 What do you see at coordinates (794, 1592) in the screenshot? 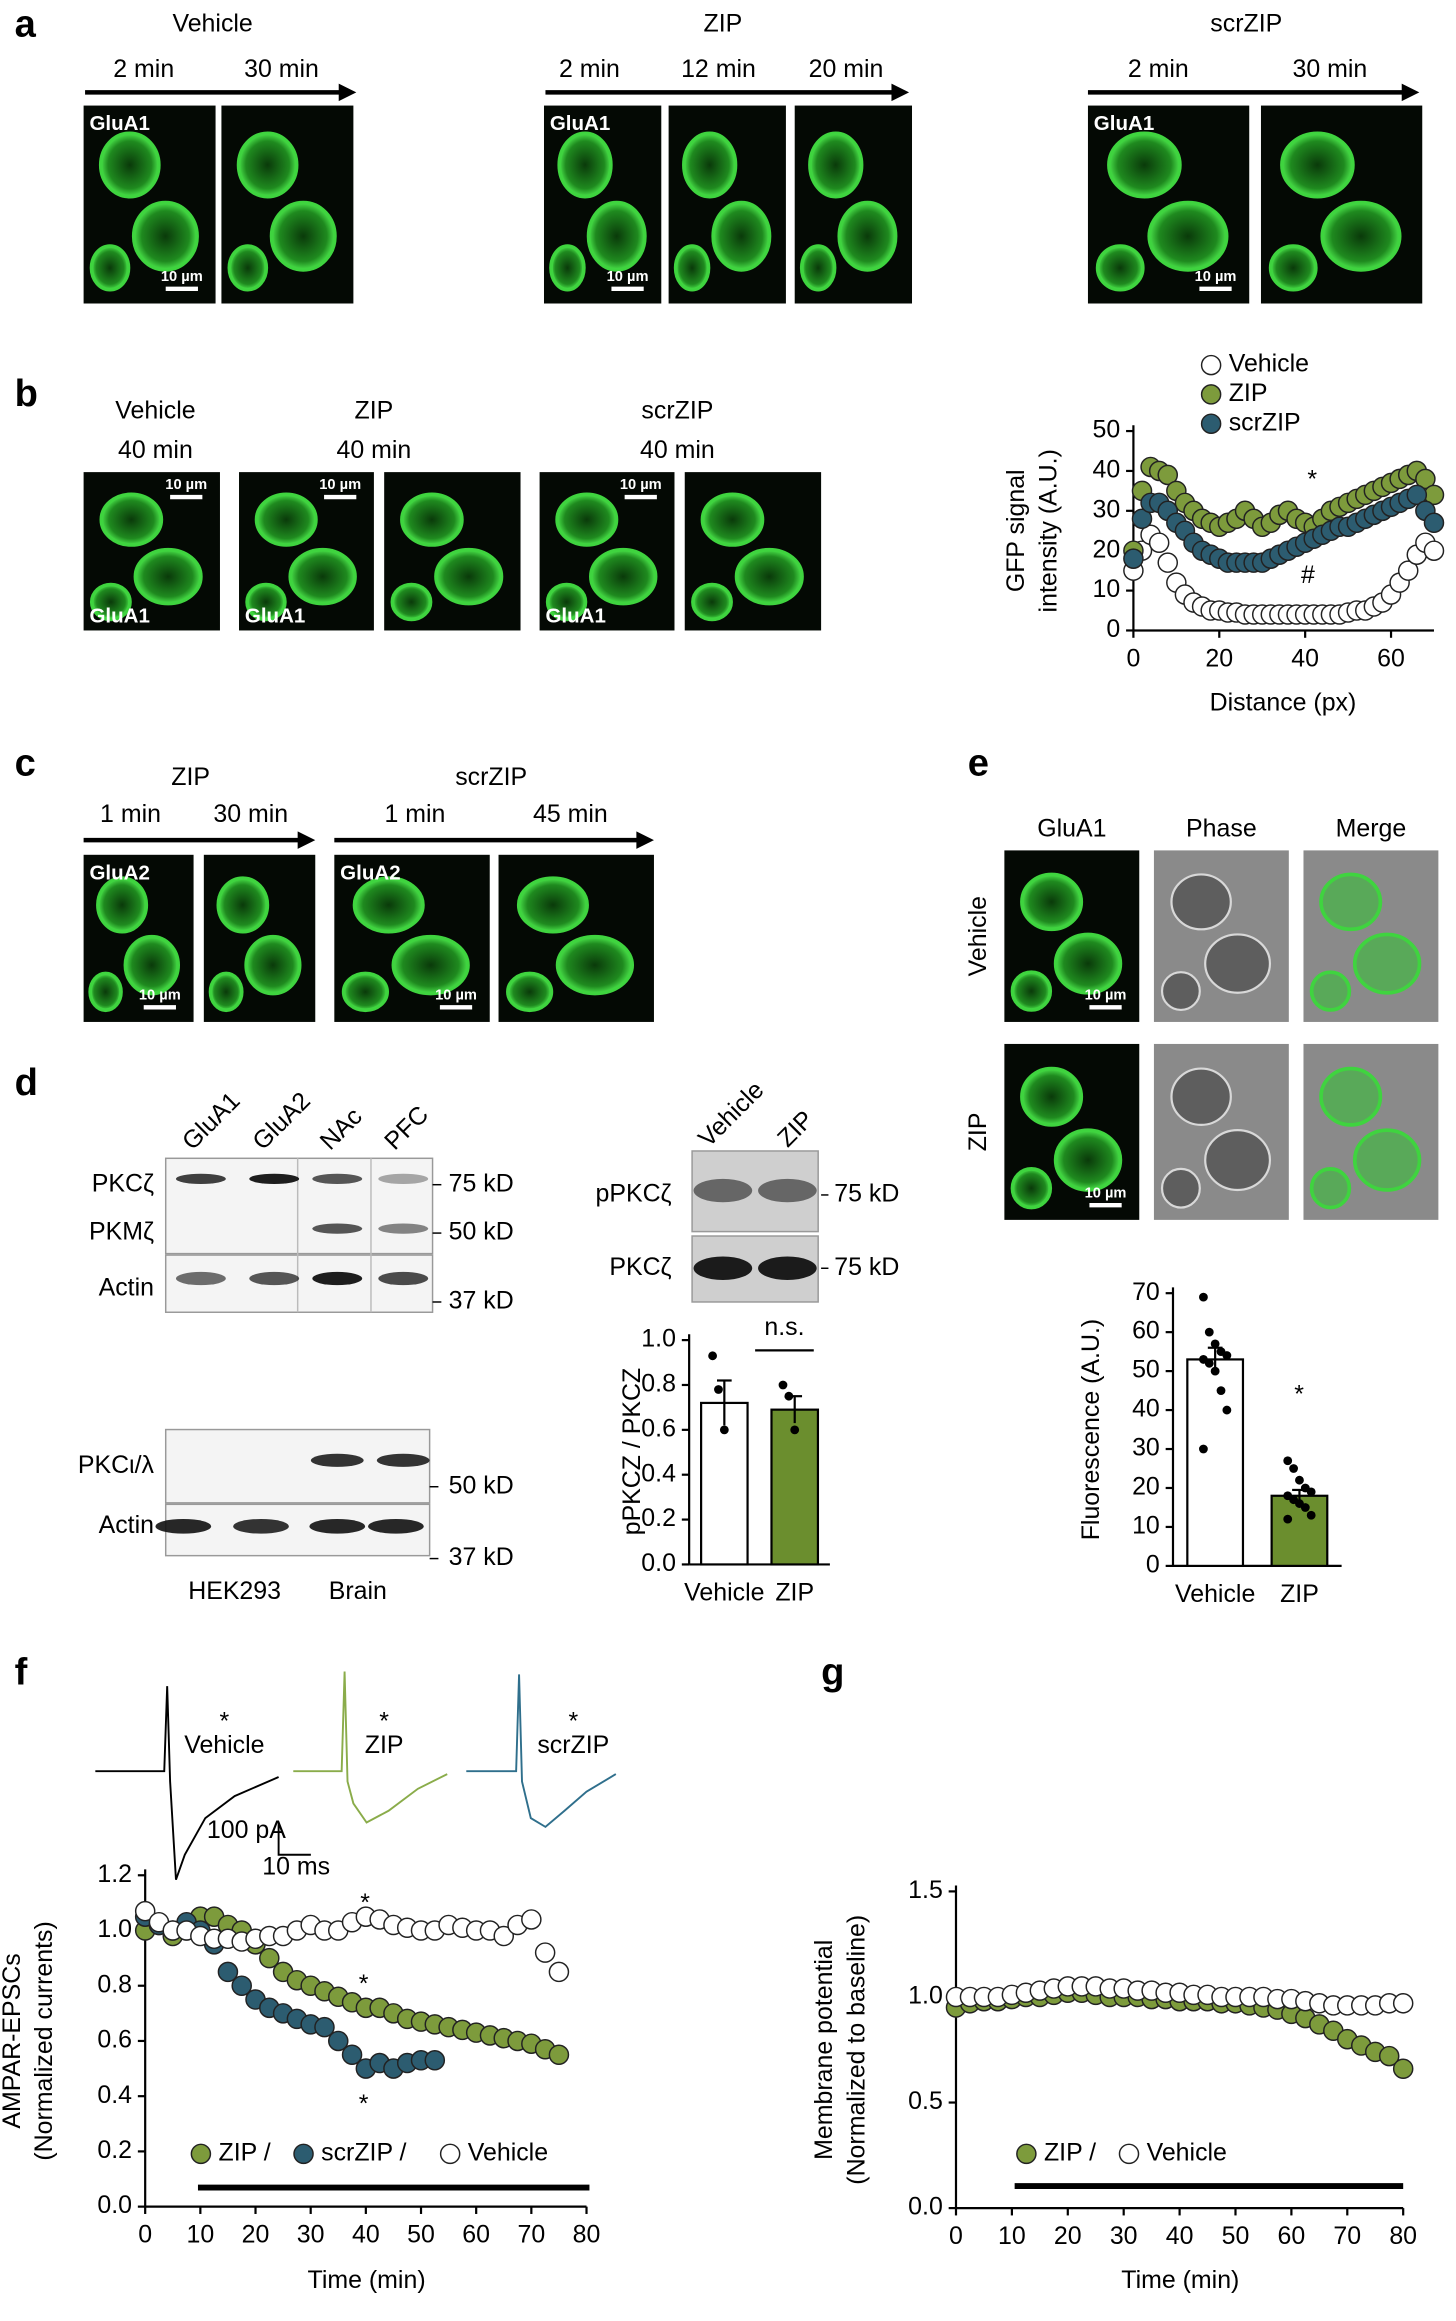
I see `x-tick-label: ZIP` at bounding box center [794, 1592].